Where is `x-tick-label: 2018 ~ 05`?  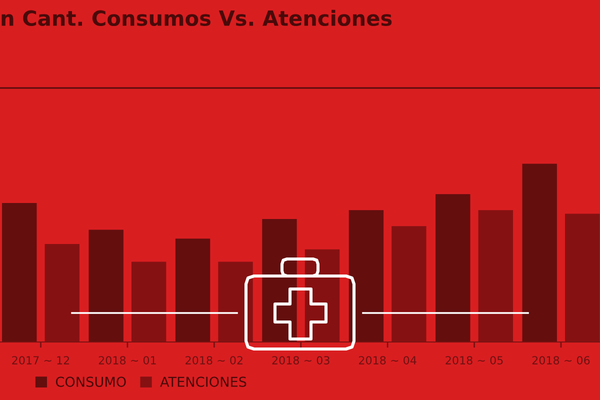 x-tick-label: 2018 ~ 05 is located at coordinates (474, 360).